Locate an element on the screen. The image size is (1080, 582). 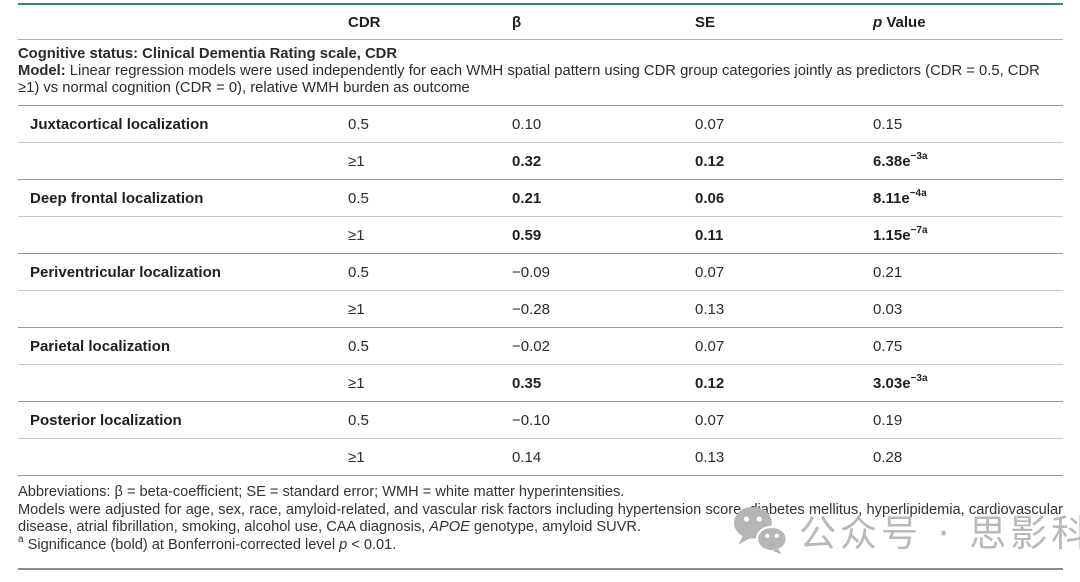
cell-beta: −0.10 is located at coordinates (531, 420).